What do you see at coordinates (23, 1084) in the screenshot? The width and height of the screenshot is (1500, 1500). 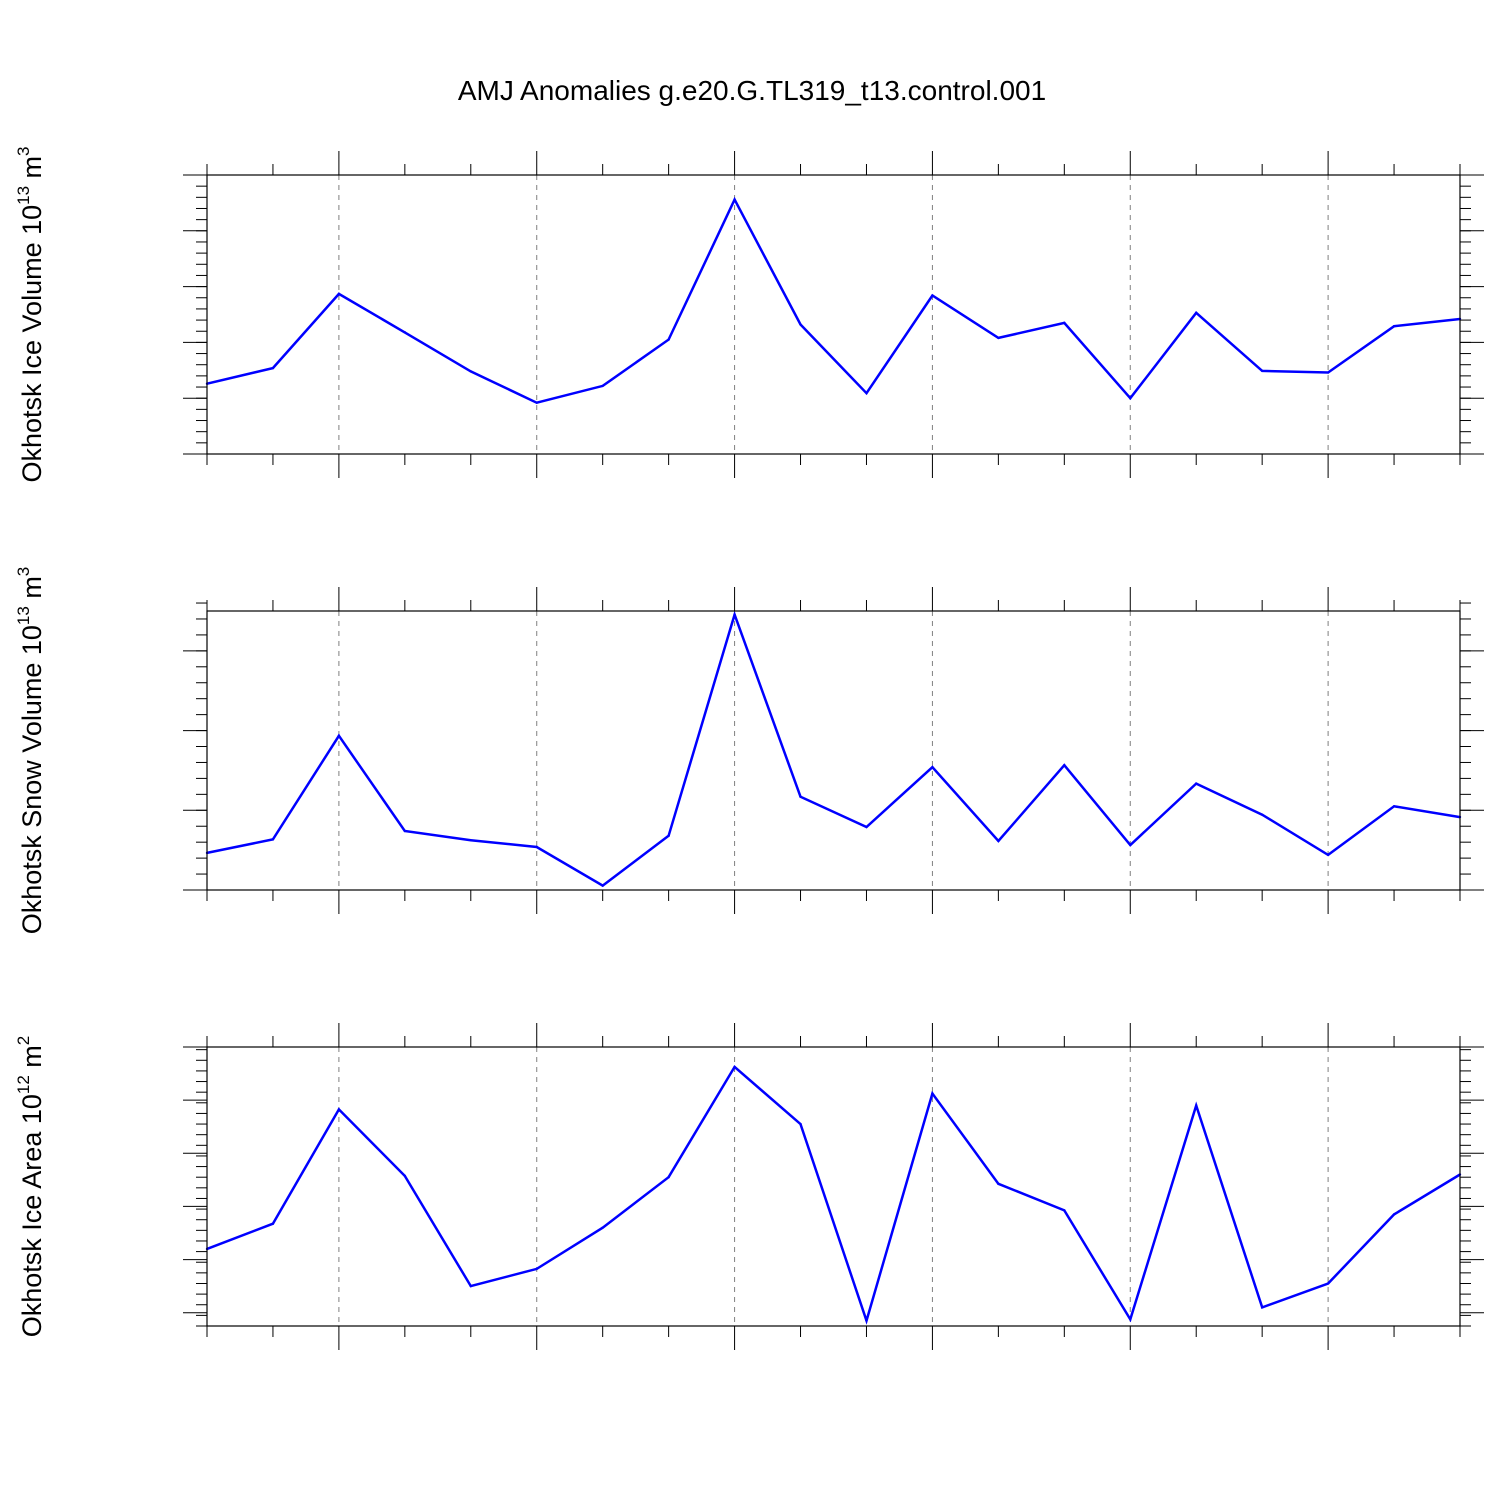 I see `y-label-superscript: 12` at bounding box center [23, 1084].